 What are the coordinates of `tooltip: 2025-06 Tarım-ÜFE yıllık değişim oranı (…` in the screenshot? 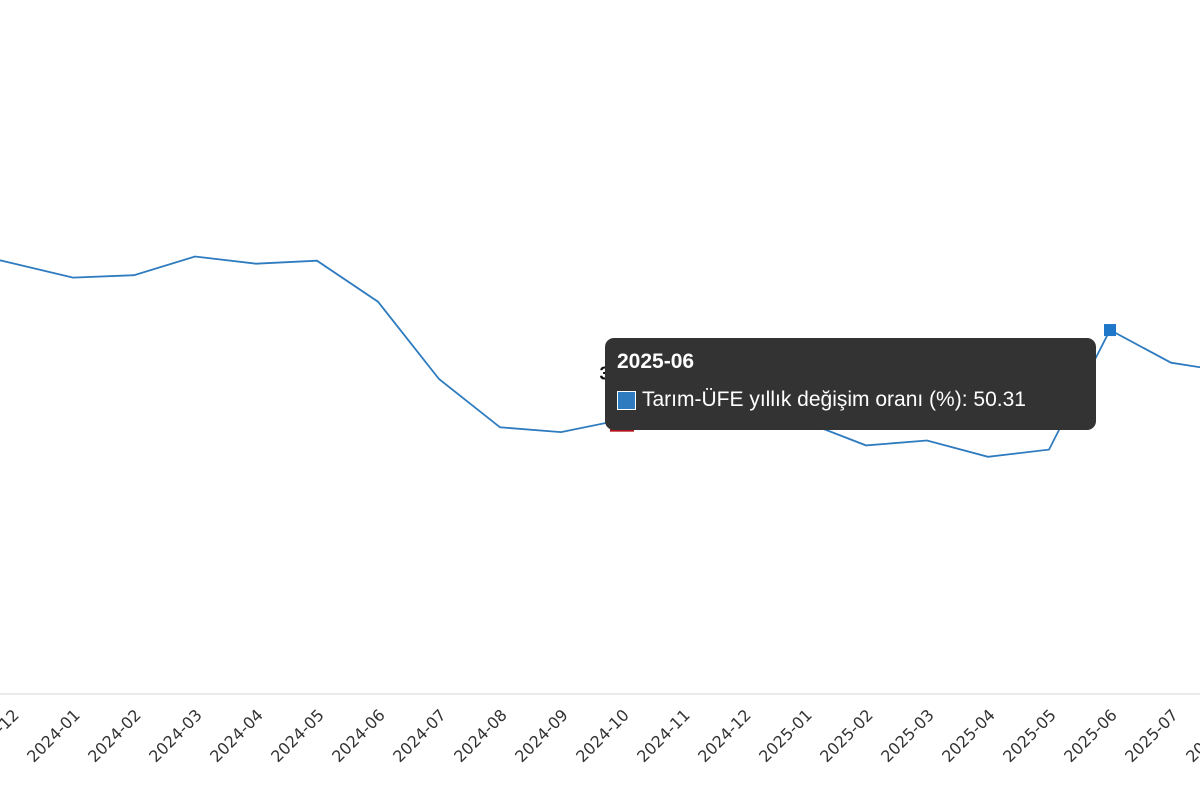 It's located at (850, 384).